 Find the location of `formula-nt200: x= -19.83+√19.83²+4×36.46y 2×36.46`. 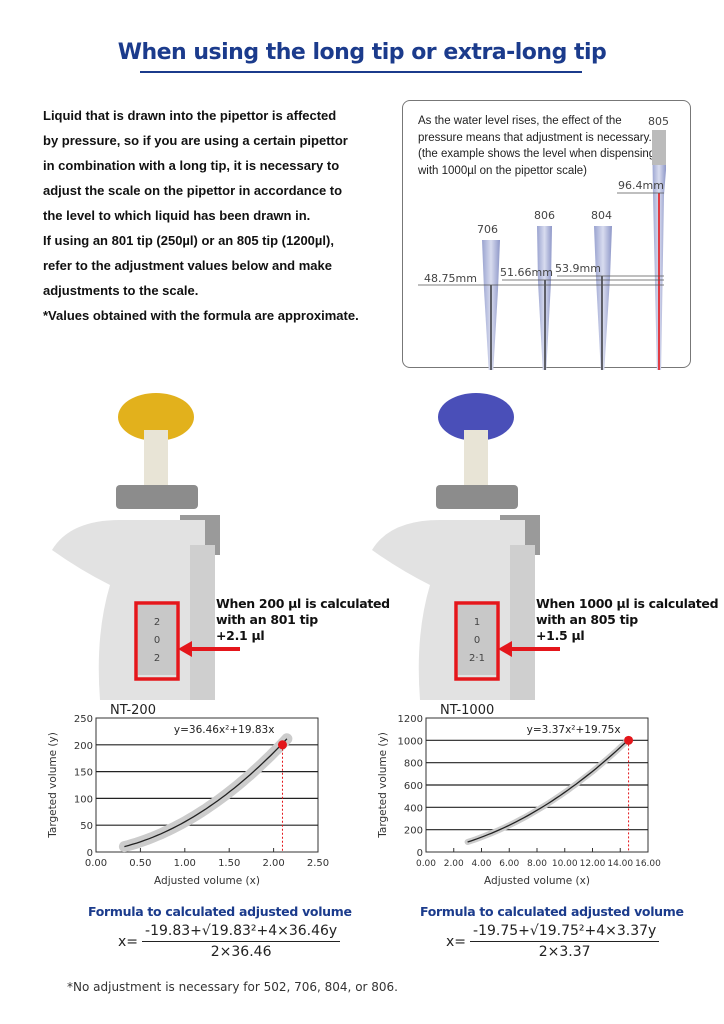

formula-nt200: x= -19.83+√19.83²+4×36.46y 2×36.46 is located at coordinates (229, 941).